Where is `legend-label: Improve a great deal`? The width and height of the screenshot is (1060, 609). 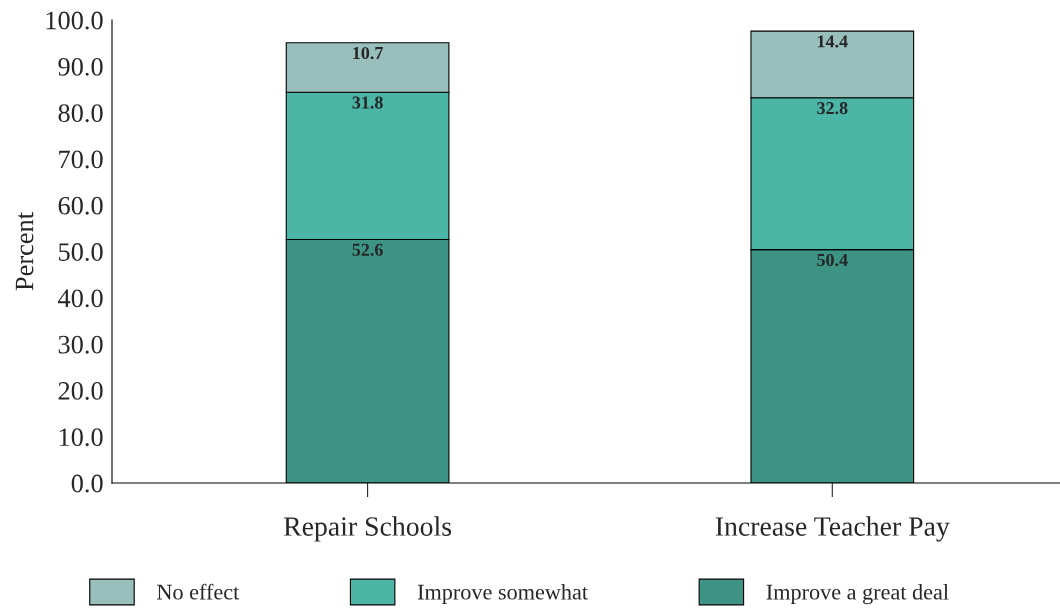
legend-label: Improve a great deal is located at coordinates (857, 594).